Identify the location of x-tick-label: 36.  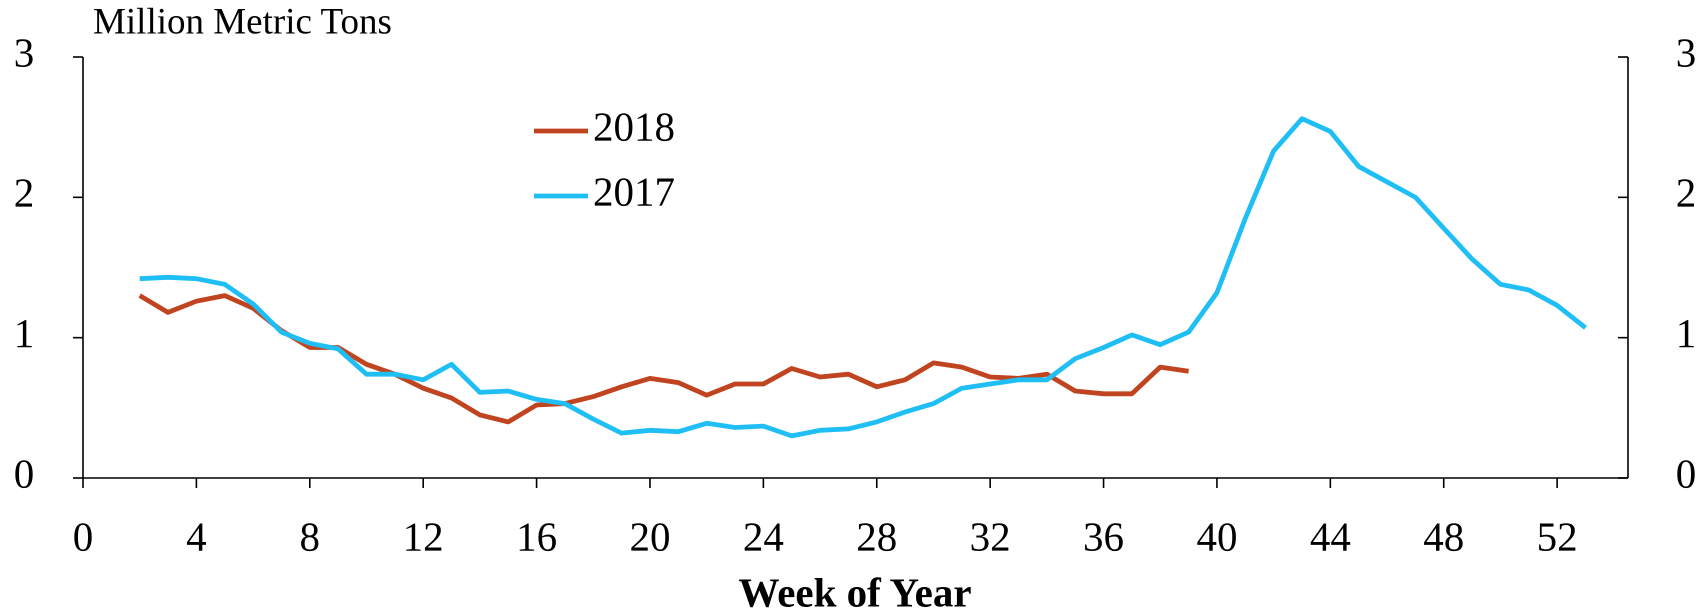
(1103, 536).